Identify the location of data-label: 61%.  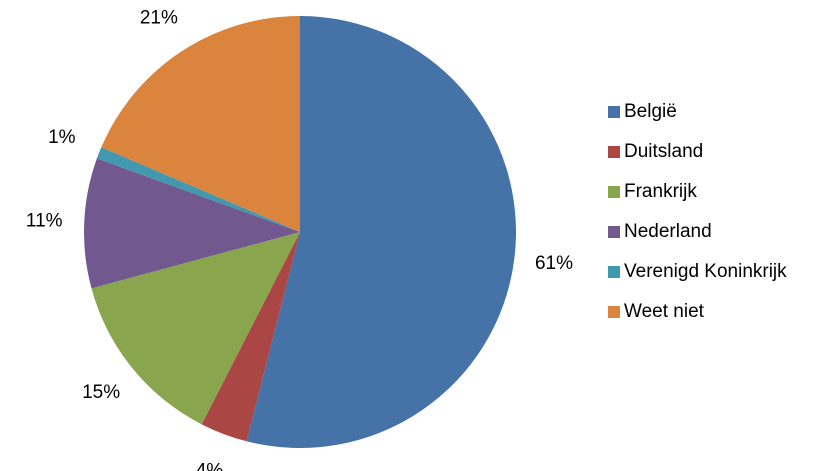
(554, 263).